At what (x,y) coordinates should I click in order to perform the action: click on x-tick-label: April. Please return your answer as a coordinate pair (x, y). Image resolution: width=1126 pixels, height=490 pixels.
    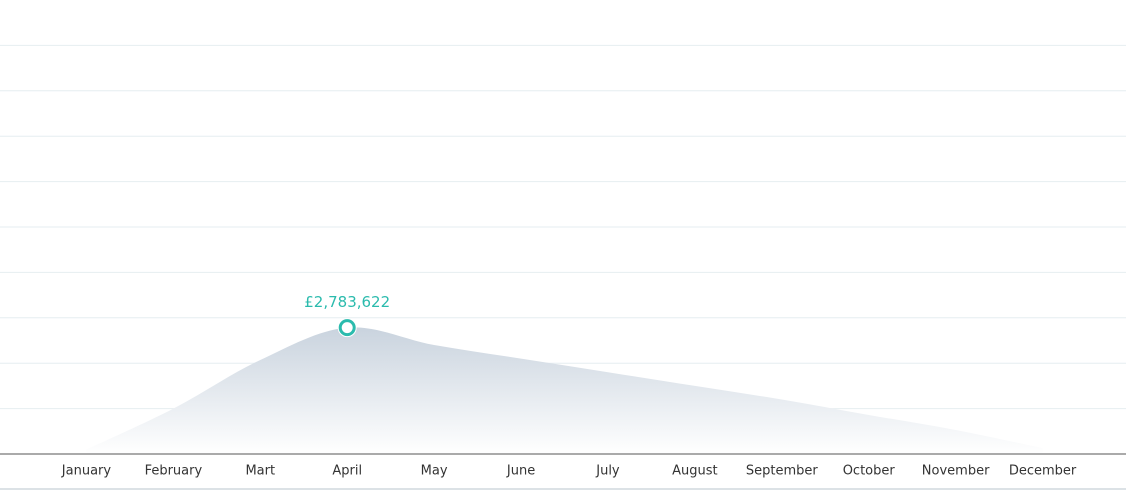
    Looking at the image, I should click on (347, 471).